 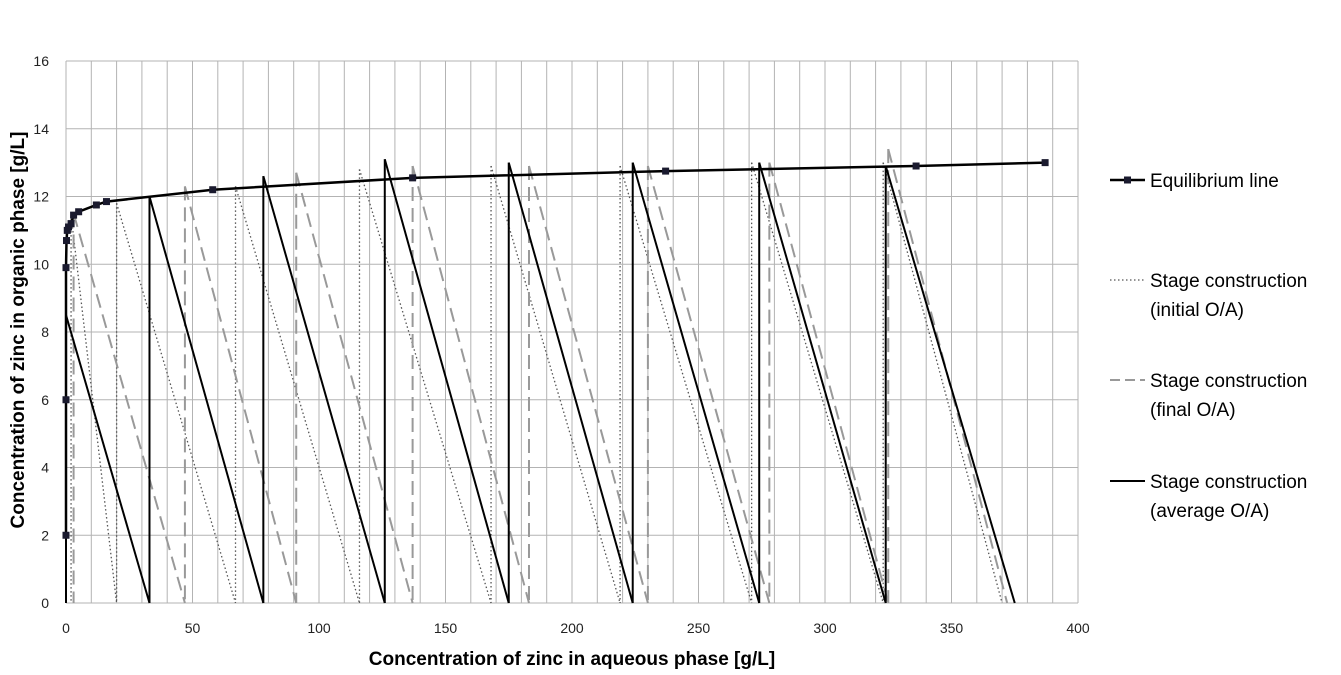 I want to click on x-tick-label: 200, so click(x=572, y=628).